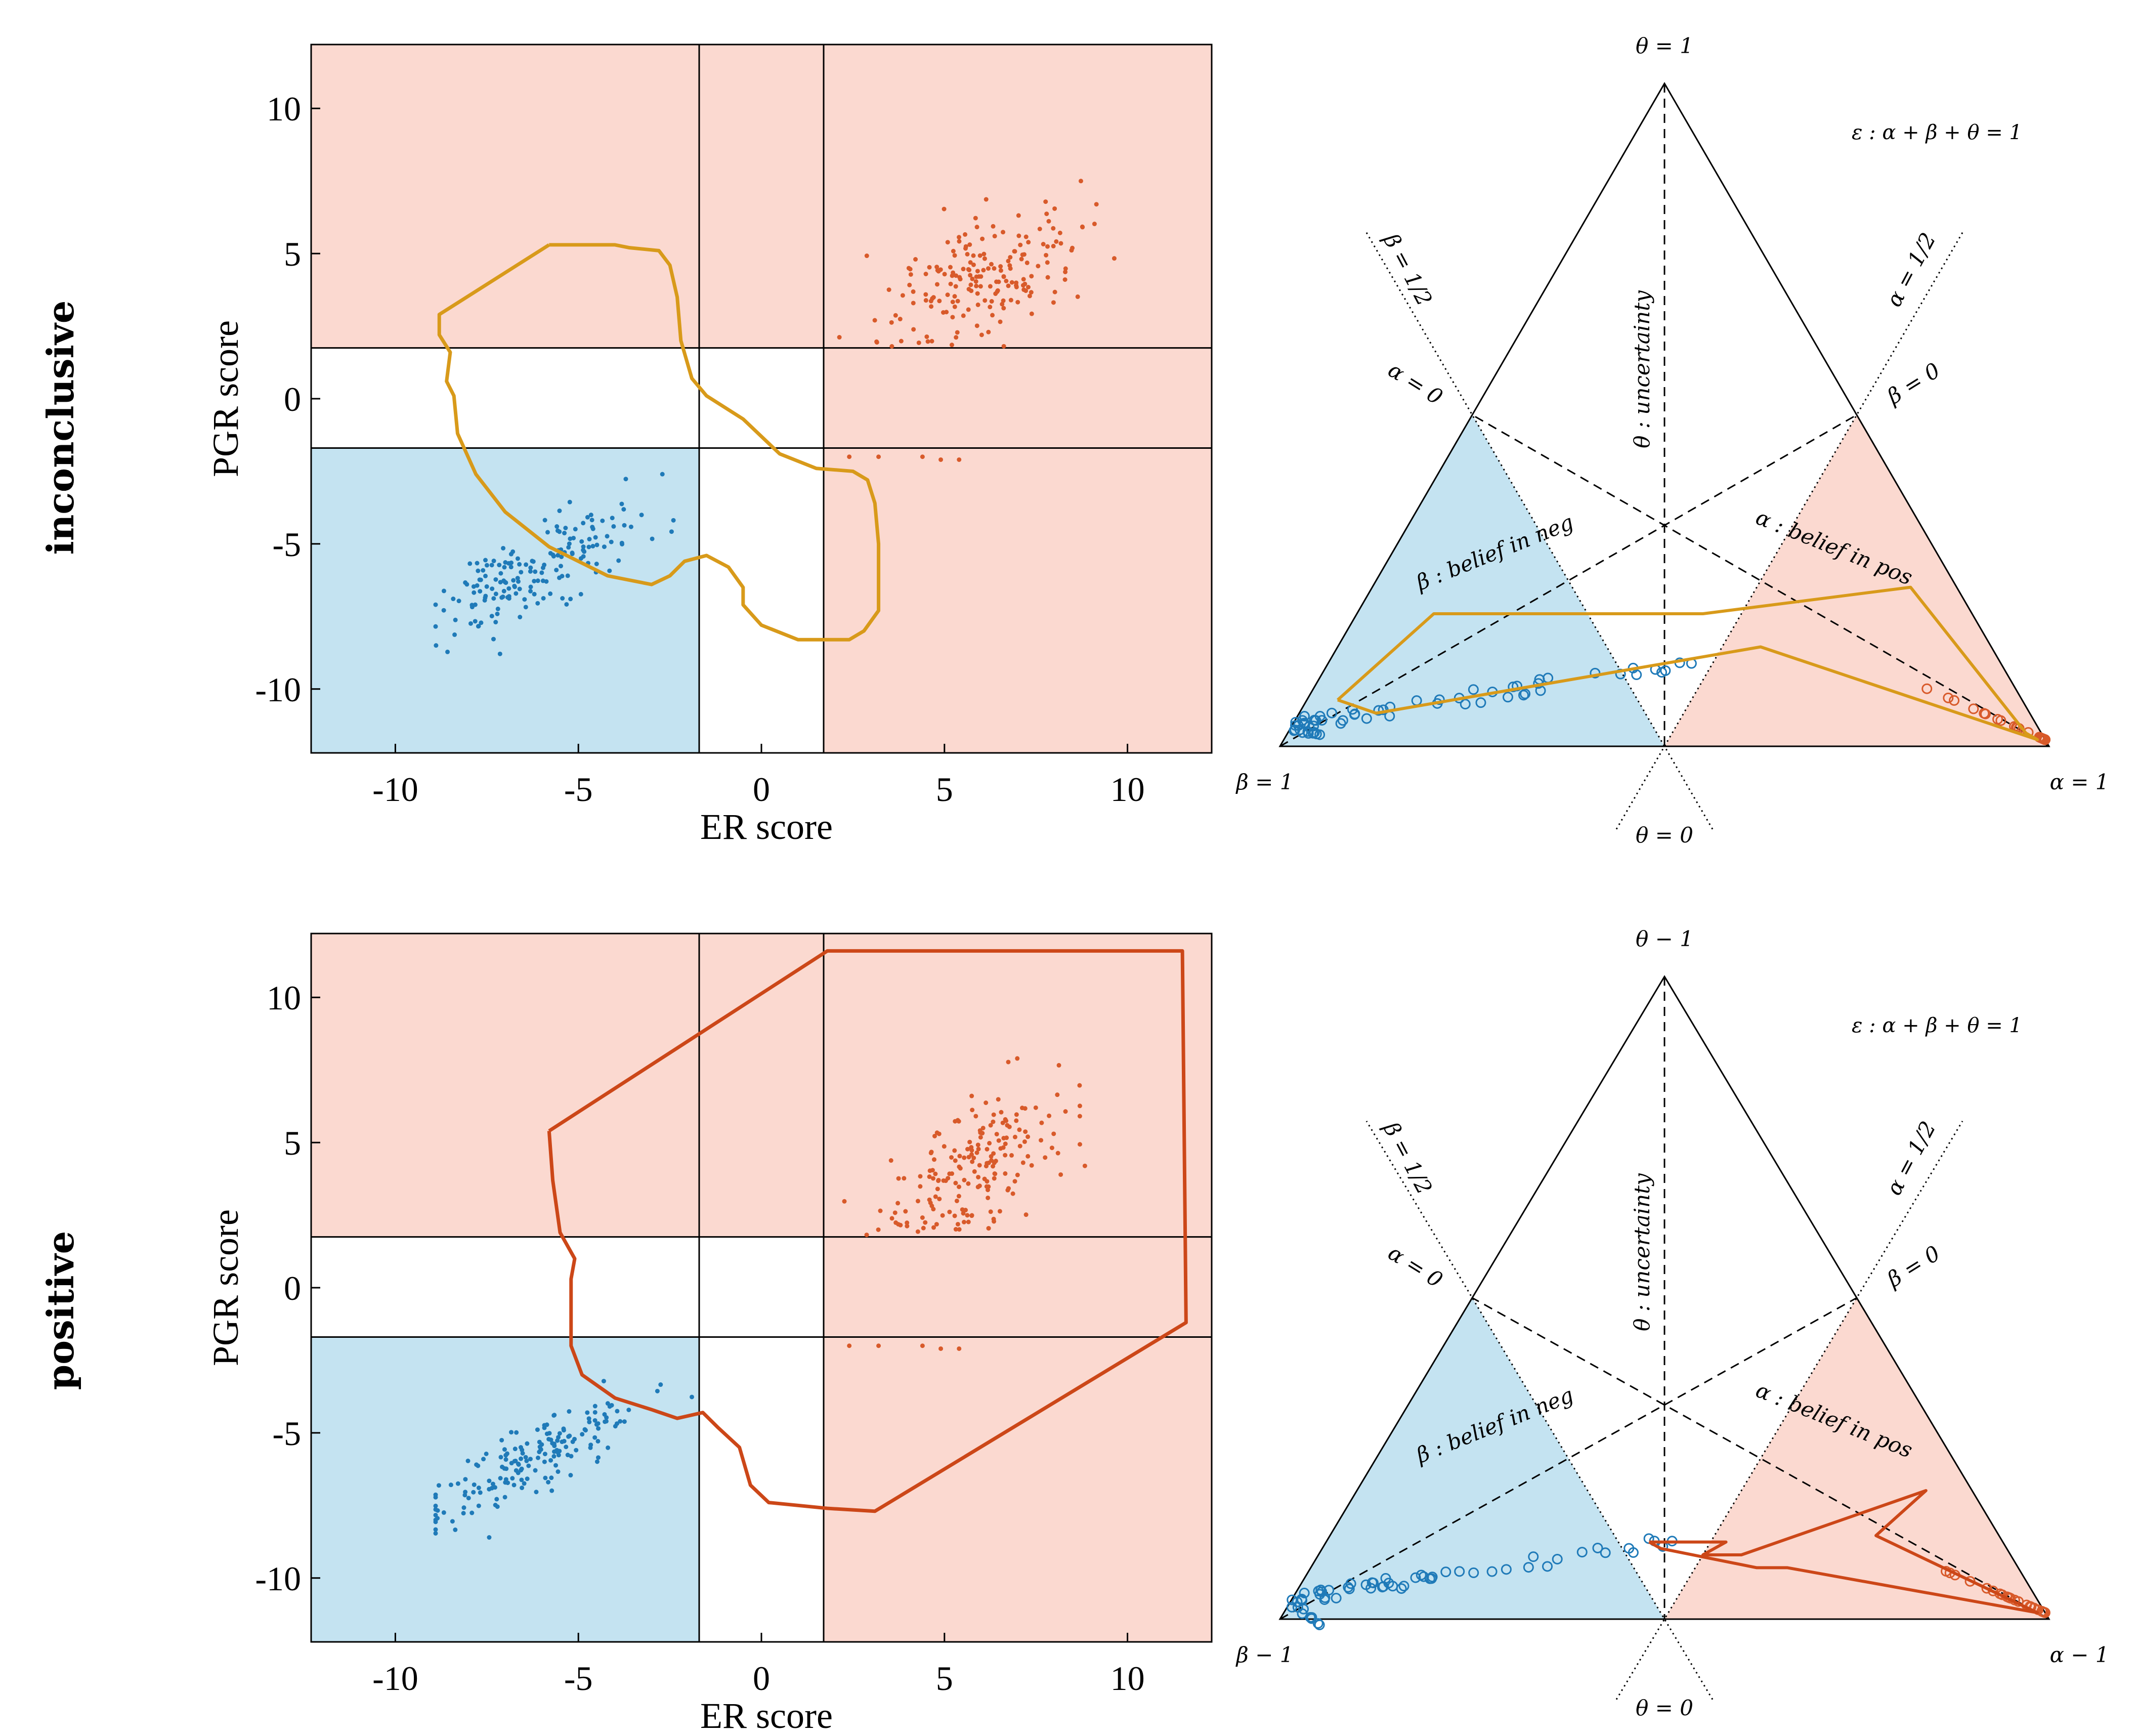 The width and height of the screenshot is (2136, 1736). Describe the element at coordinates (1912, 1158) in the screenshot. I see `alpha-half-label: α = 1/2` at that location.